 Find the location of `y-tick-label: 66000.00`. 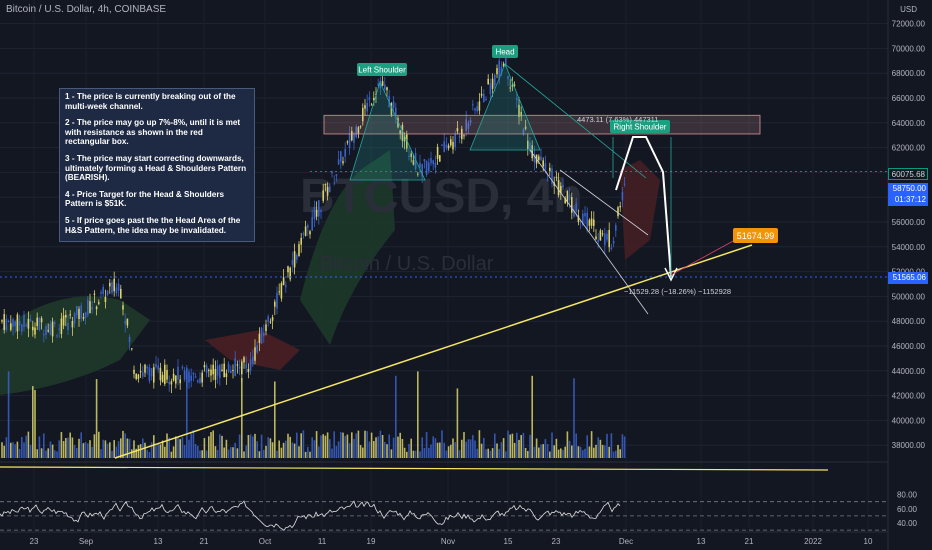

y-tick-label: 66000.00 is located at coordinates (909, 98).